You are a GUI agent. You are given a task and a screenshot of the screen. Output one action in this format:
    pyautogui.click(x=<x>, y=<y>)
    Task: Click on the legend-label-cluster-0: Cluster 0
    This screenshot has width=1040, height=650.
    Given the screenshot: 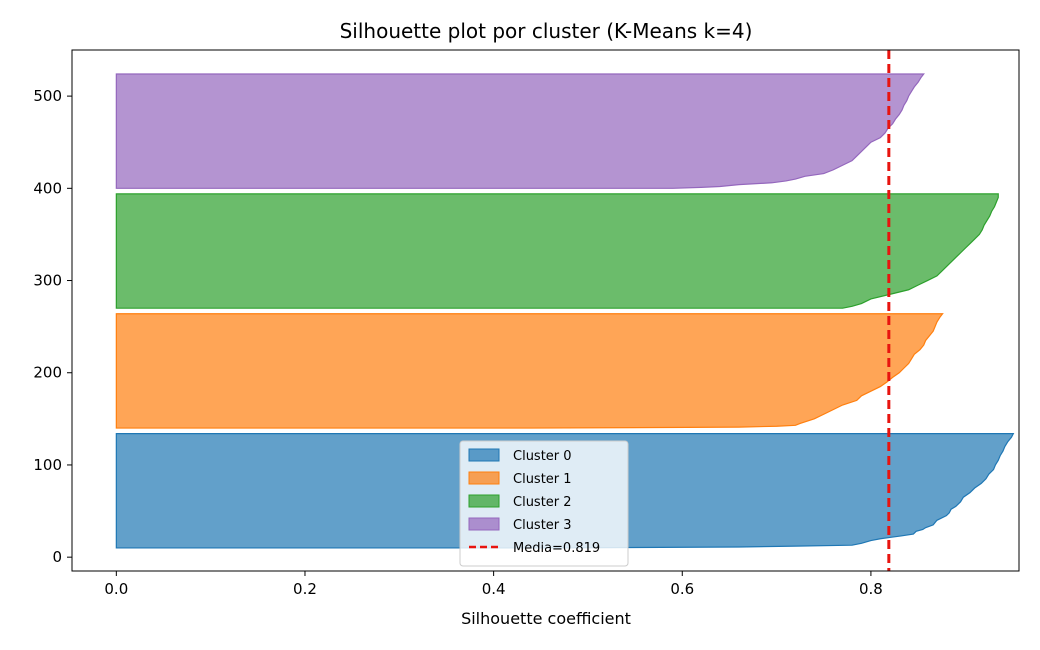 What is the action you would take?
    pyautogui.click(x=542, y=456)
    